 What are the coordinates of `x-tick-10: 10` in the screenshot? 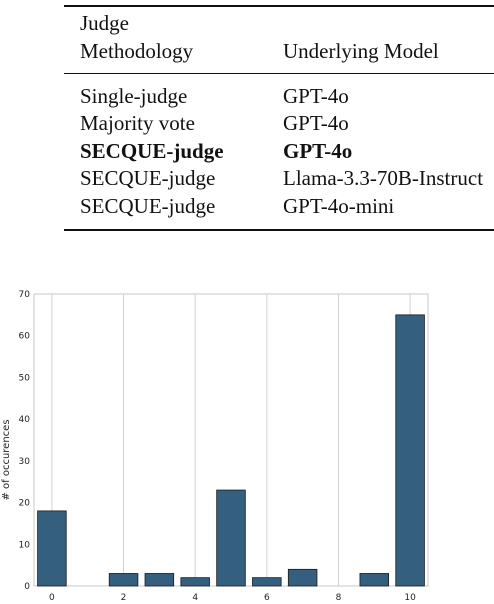 It's located at (410, 598).